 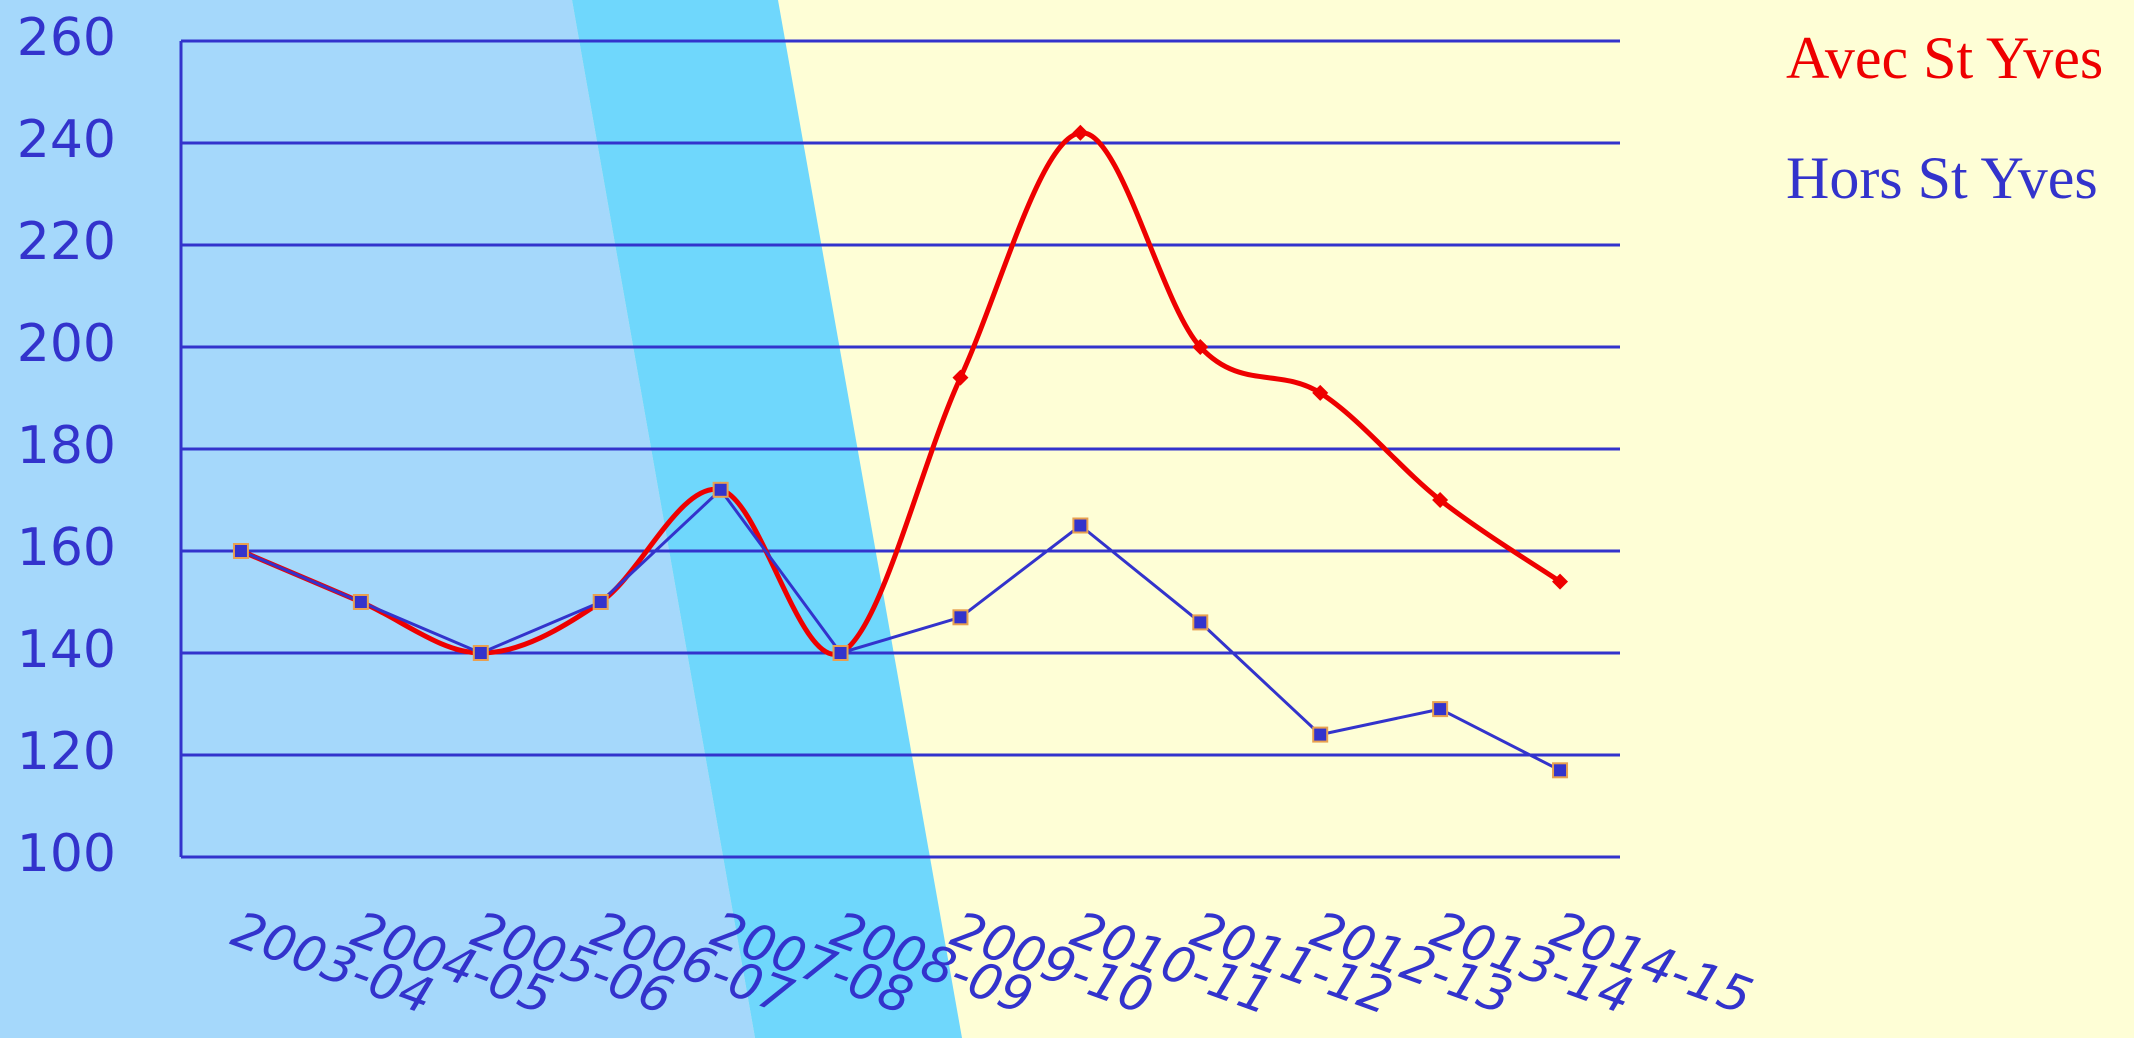 I want to click on y-tick-label: 160, so click(x=66, y=548).